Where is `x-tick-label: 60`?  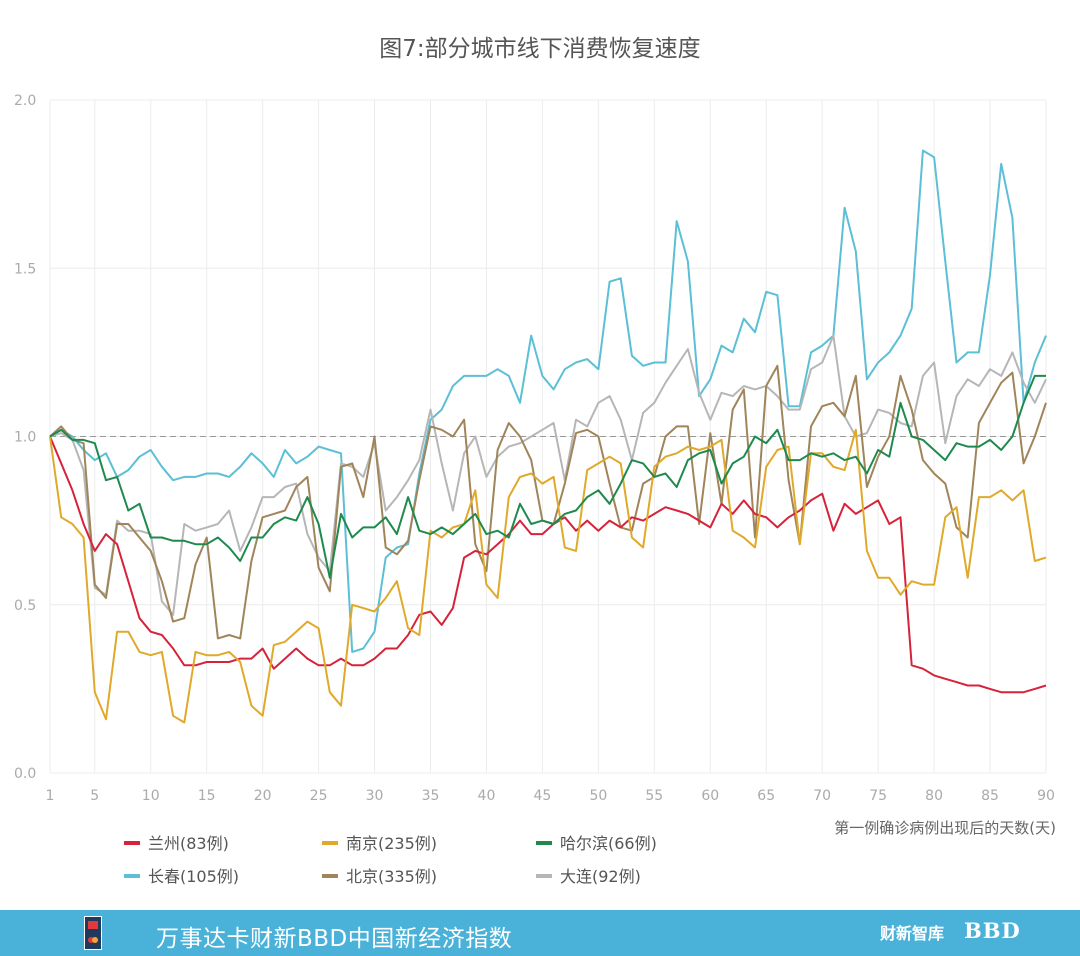
x-tick-label: 60 is located at coordinates (710, 796).